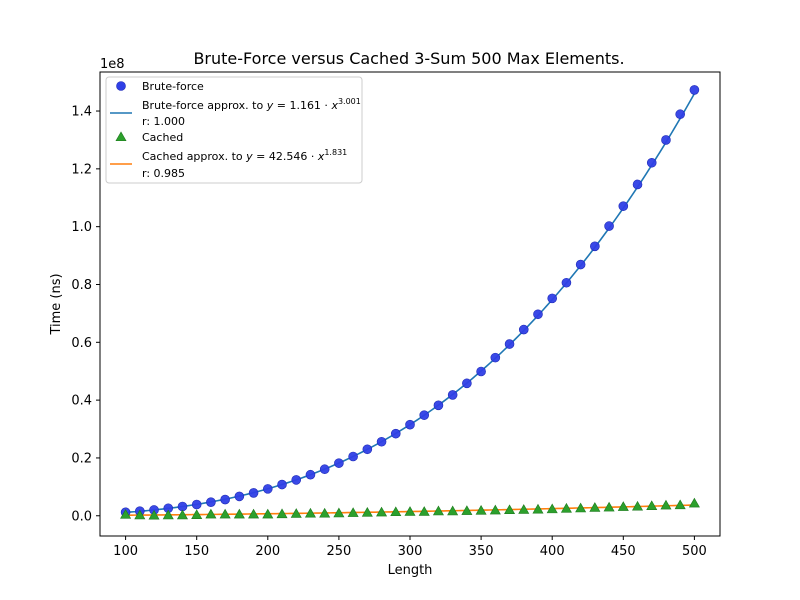 Image resolution: width=800 pixels, height=600 pixels. I want to click on x-axis-label: Length, so click(410, 570).